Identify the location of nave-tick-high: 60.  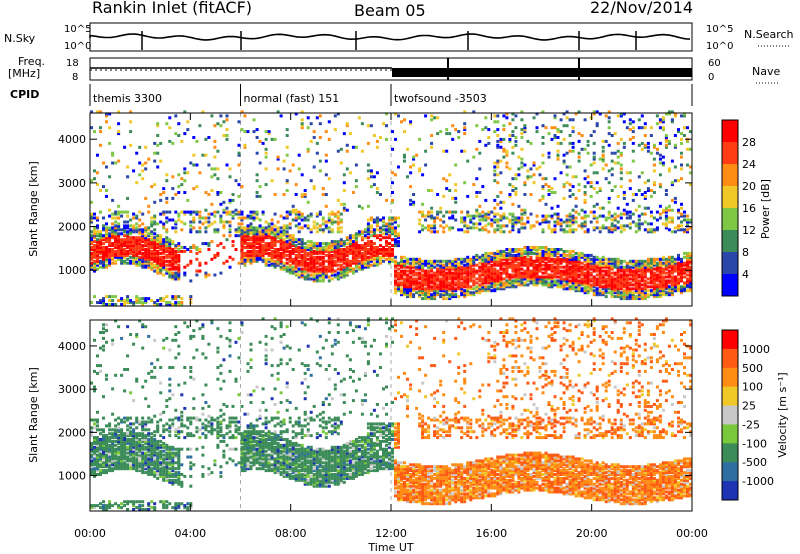
(714, 63).